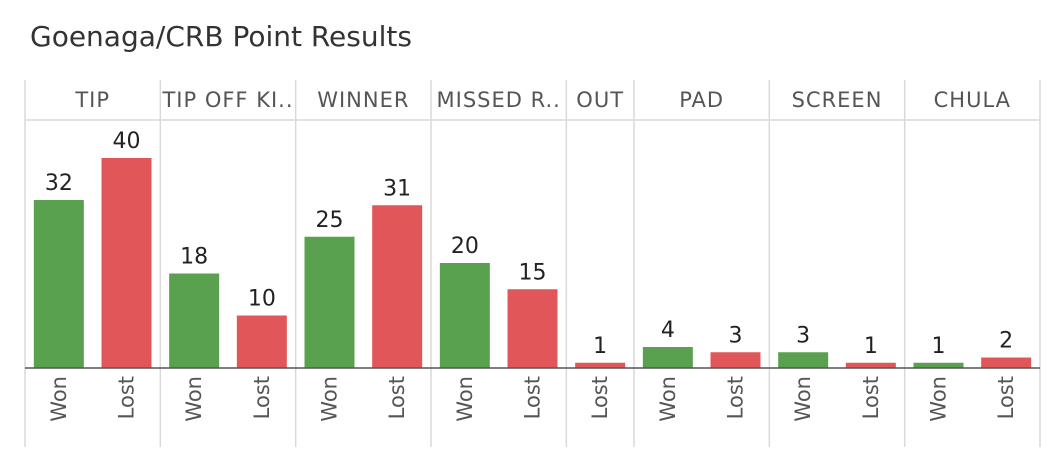 Image resolution: width=1062 pixels, height=462 pixels. What do you see at coordinates (194, 321) in the screenshot?
I see `bar-tip-off-ki-won` at bounding box center [194, 321].